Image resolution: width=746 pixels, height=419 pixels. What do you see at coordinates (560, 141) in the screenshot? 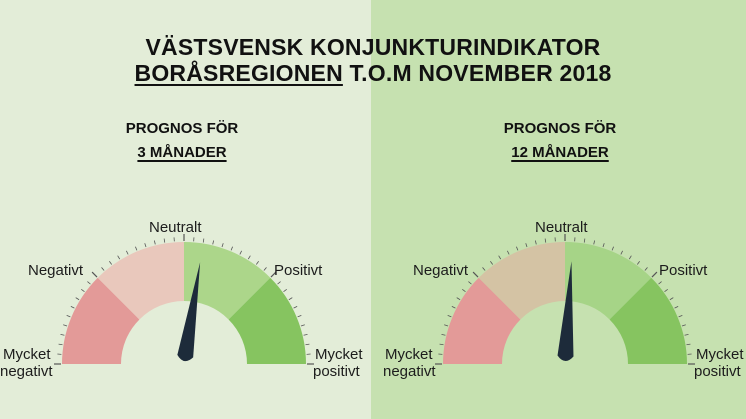
I see `gauge-heading-12-months: PROGNOS FÖR 12 MÅNADER` at bounding box center [560, 141].